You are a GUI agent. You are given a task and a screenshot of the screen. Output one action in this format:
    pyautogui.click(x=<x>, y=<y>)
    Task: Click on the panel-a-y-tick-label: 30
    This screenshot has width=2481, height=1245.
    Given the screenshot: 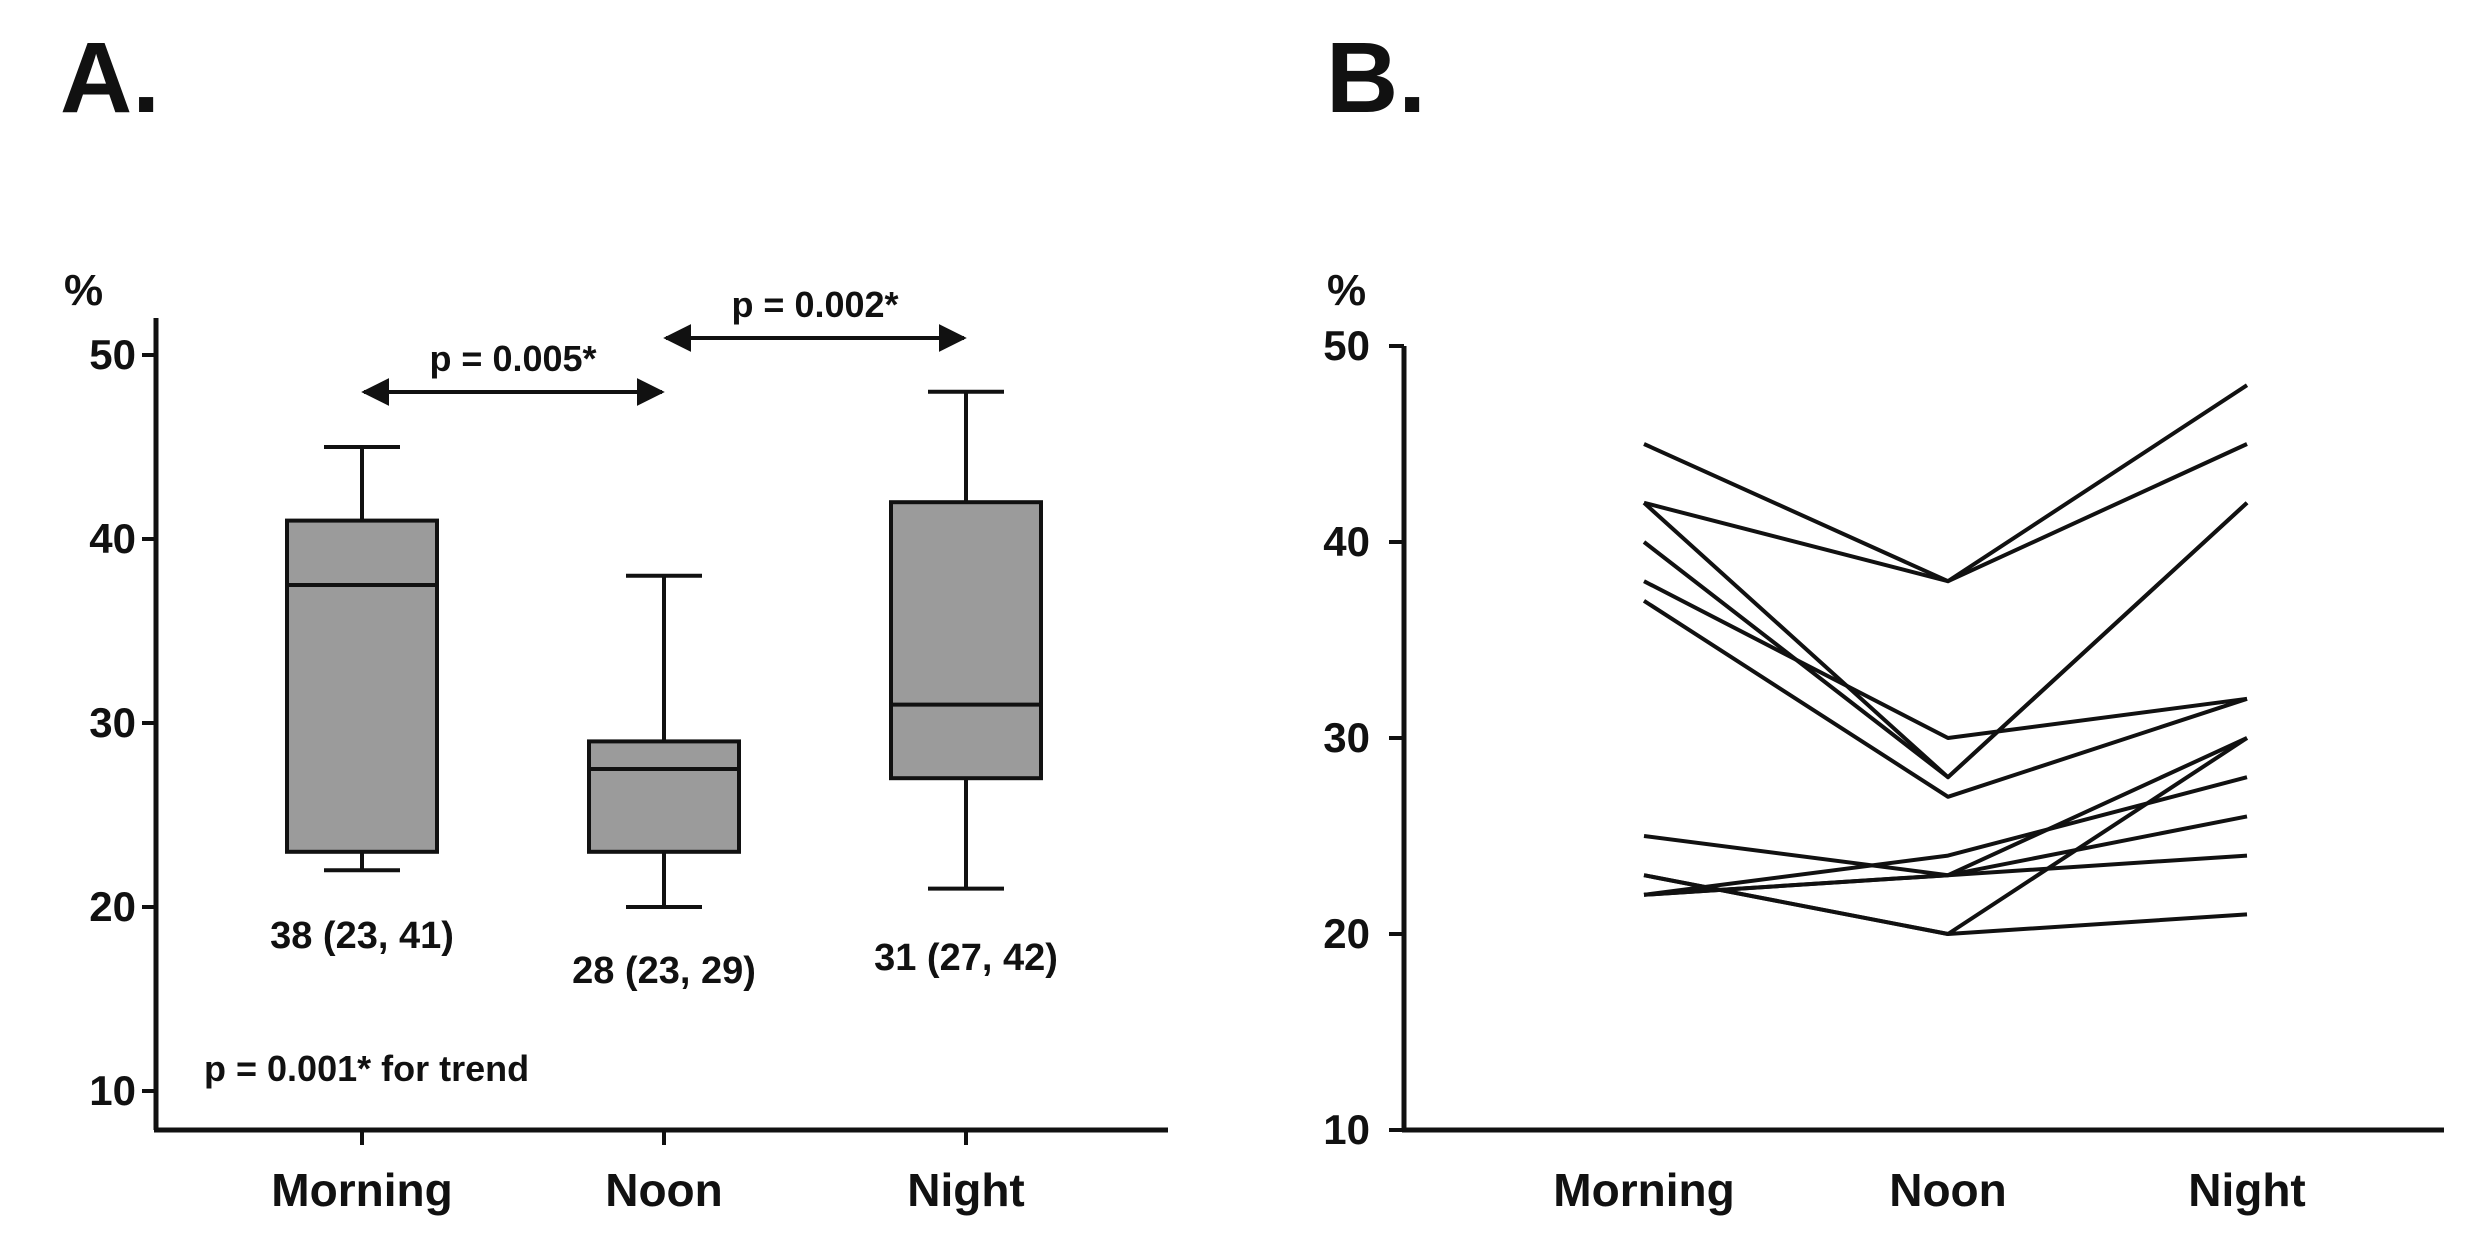 What is the action you would take?
    pyautogui.click(x=112, y=722)
    